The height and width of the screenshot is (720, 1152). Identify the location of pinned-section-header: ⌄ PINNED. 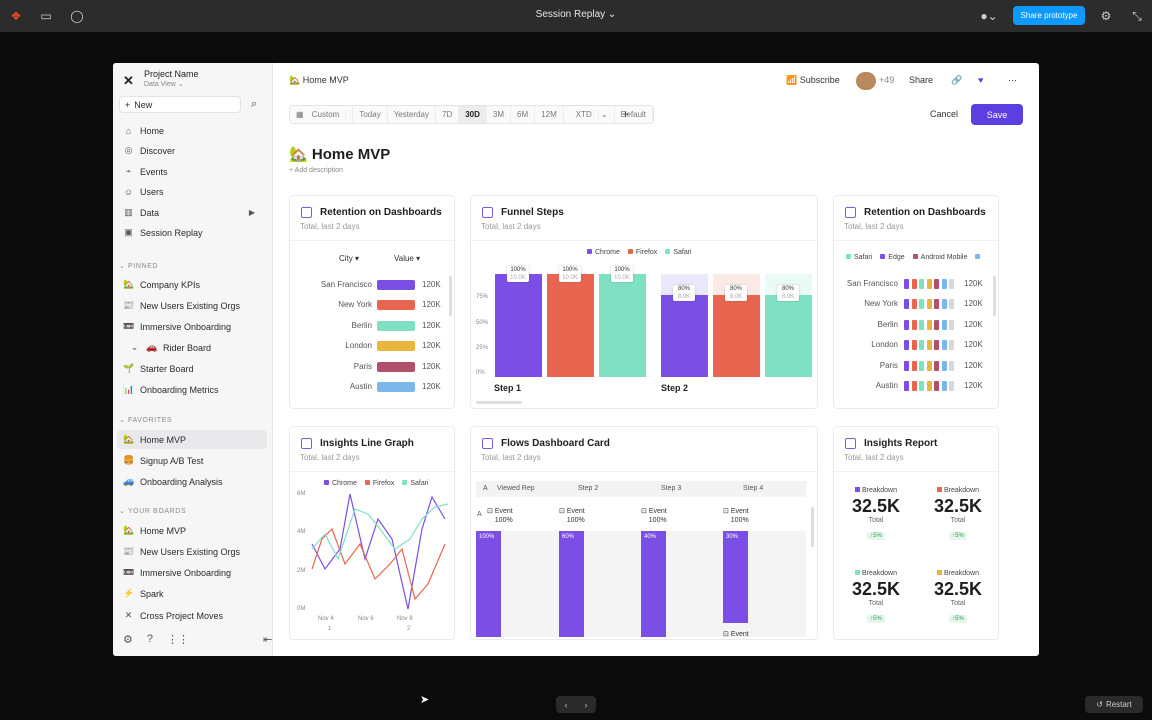
(139, 266).